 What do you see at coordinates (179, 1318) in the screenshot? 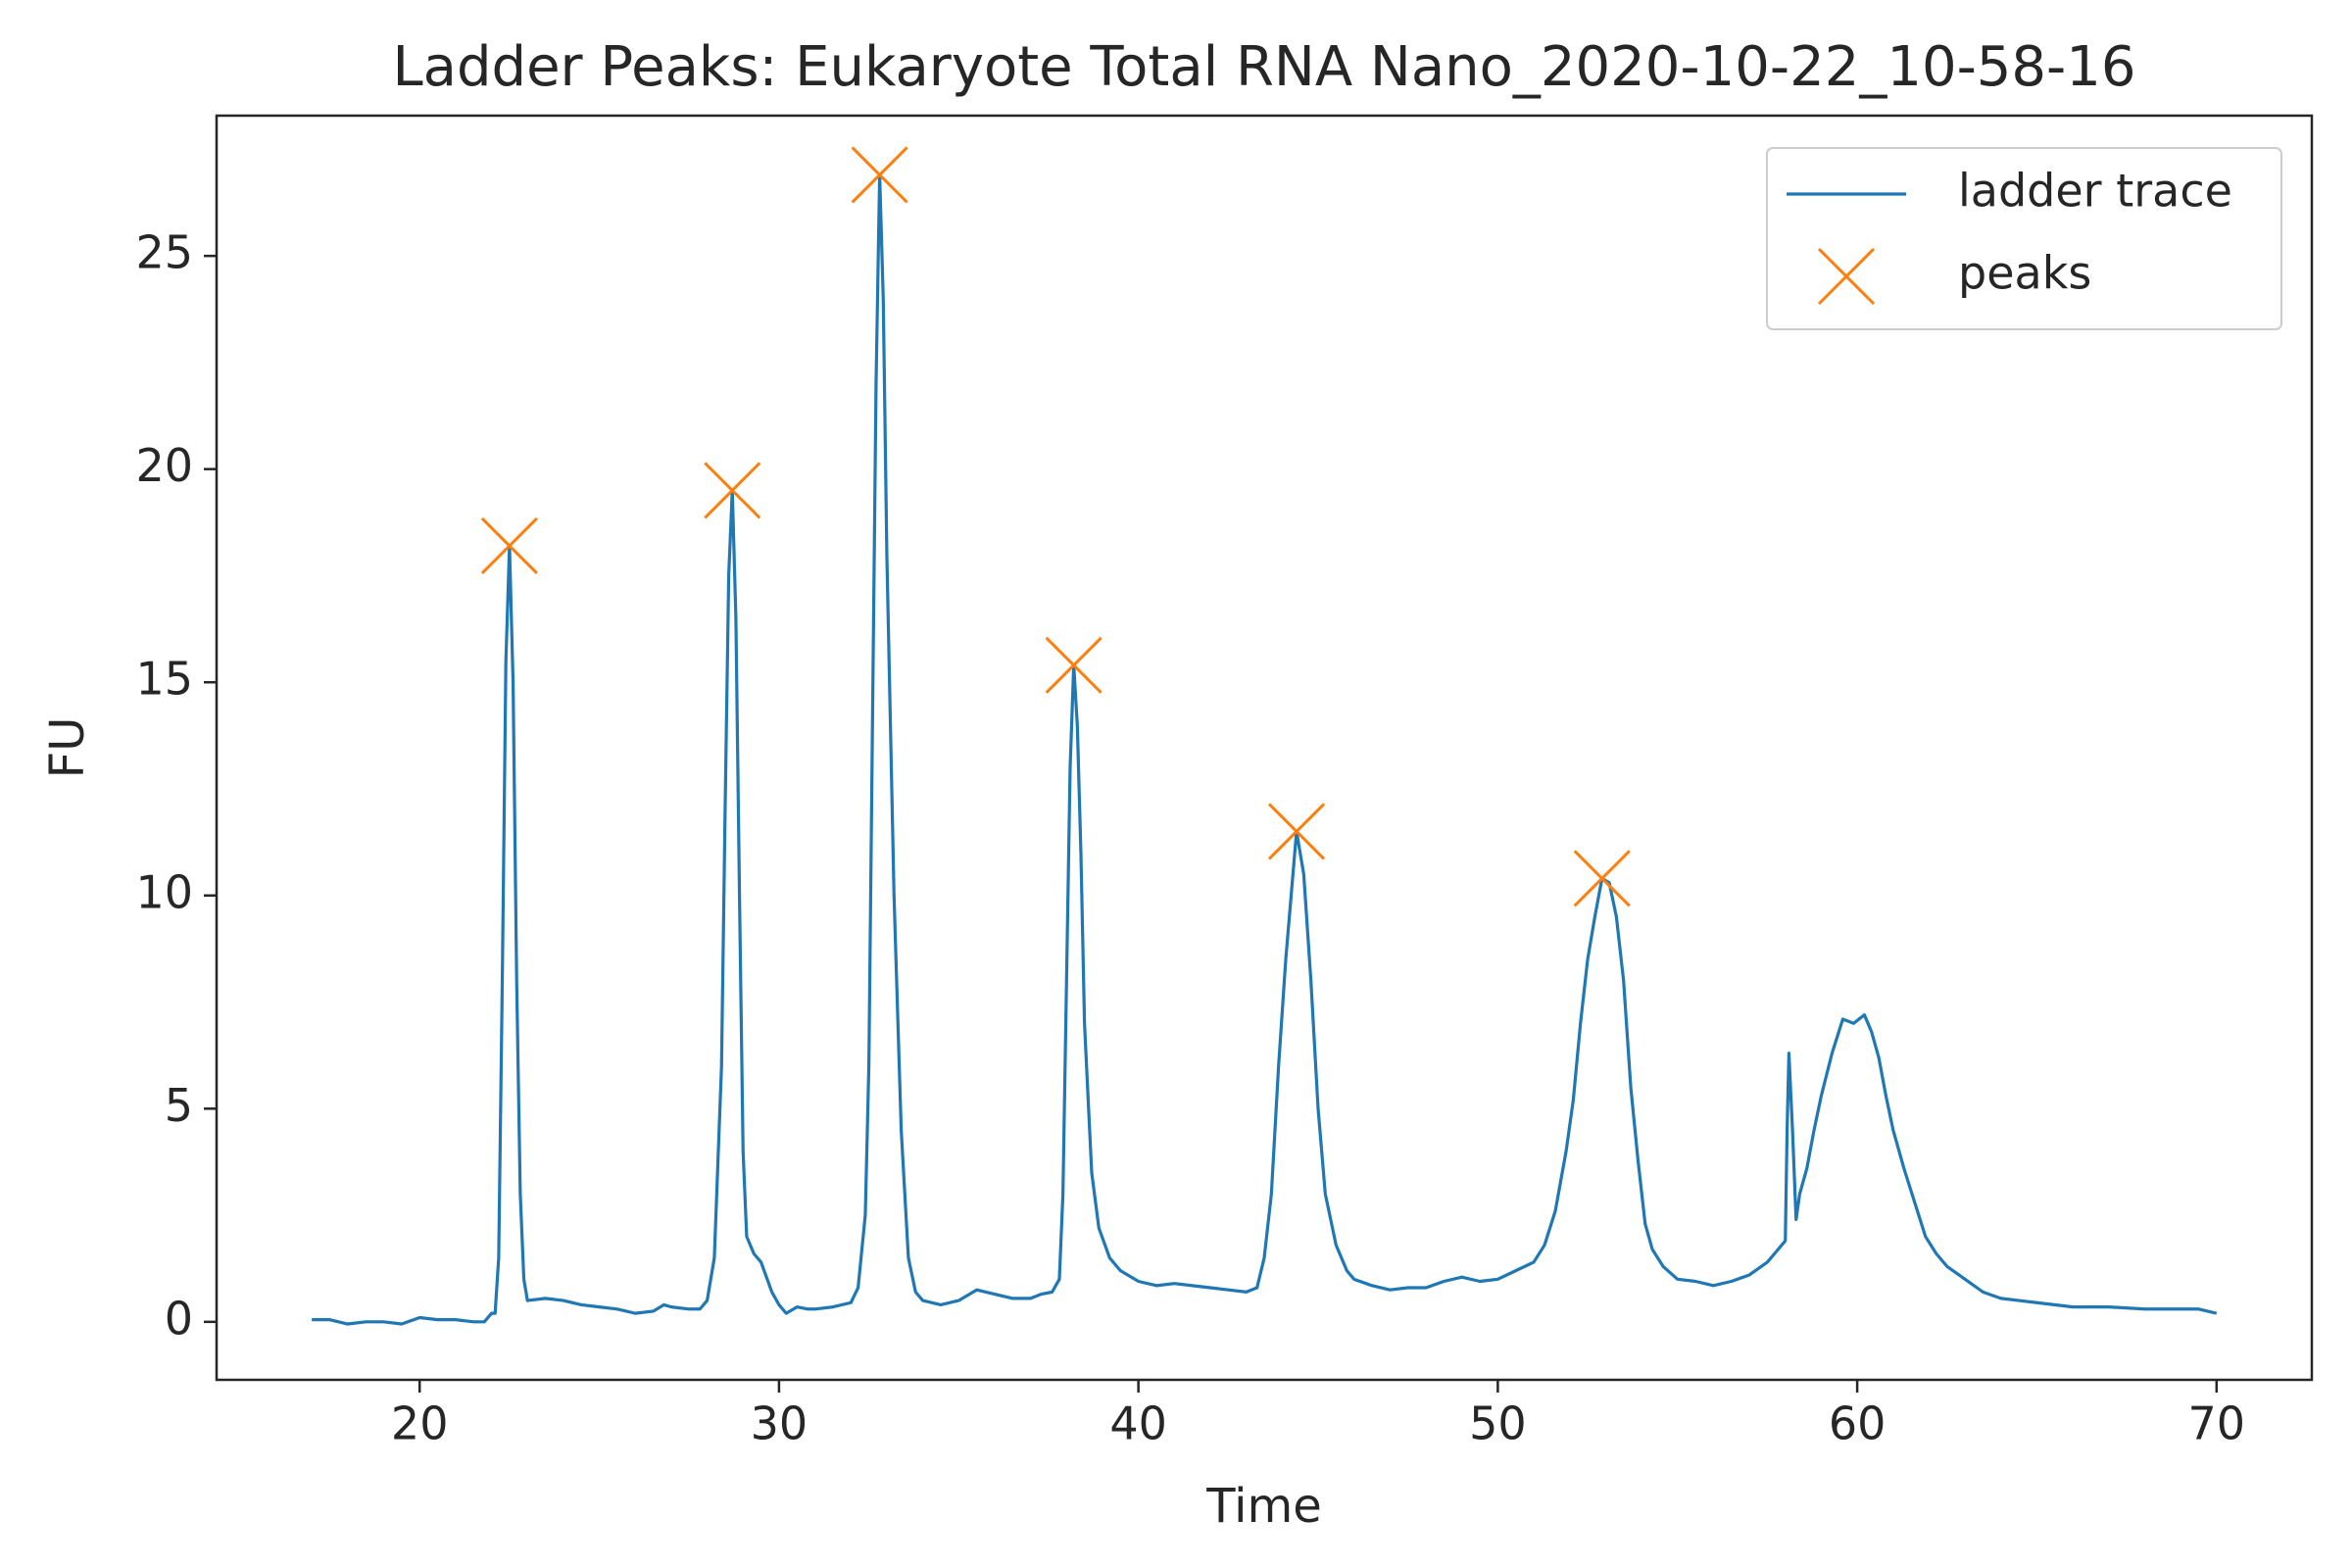
I see `y-tick-label: 0` at bounding box center [179, 1318].